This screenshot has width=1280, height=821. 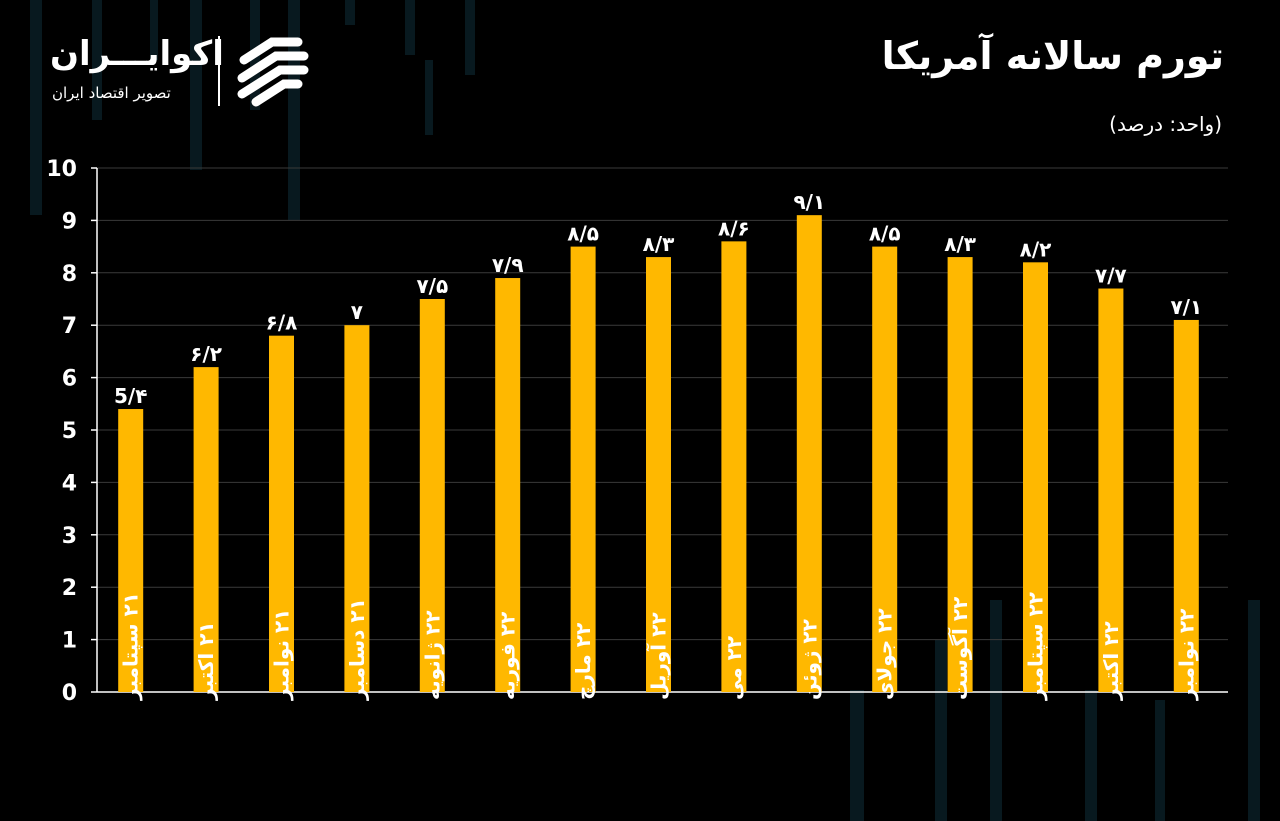 What do you see at coordinates (1111, 661) in the screenshot?
I see `x-tick-label: ۲۲ اکتبر` at bounding box center [1111, 661].